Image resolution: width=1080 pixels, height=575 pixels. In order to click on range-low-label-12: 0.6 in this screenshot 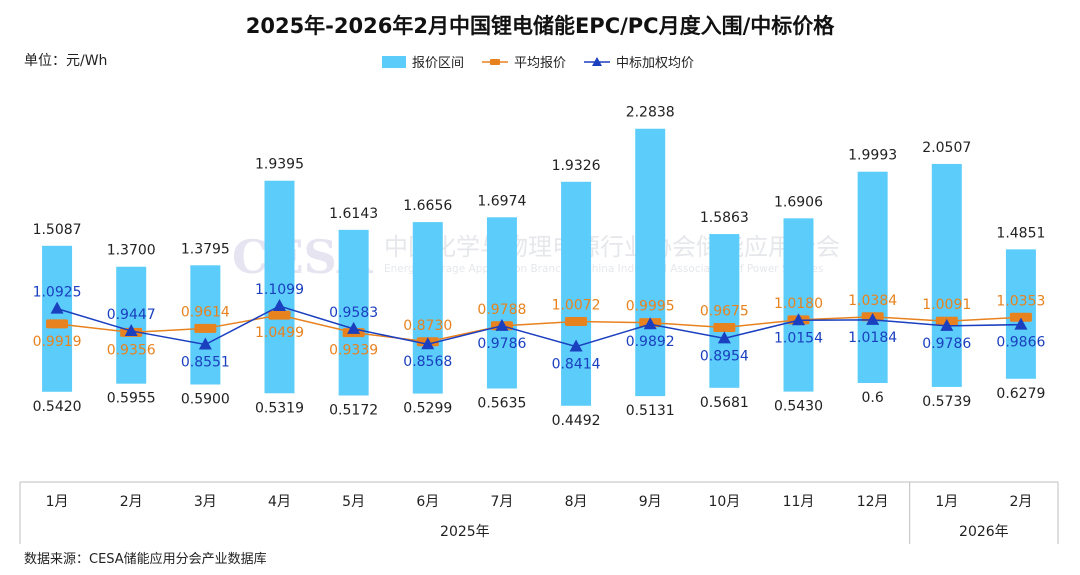, I will do `click(873, 398)`.